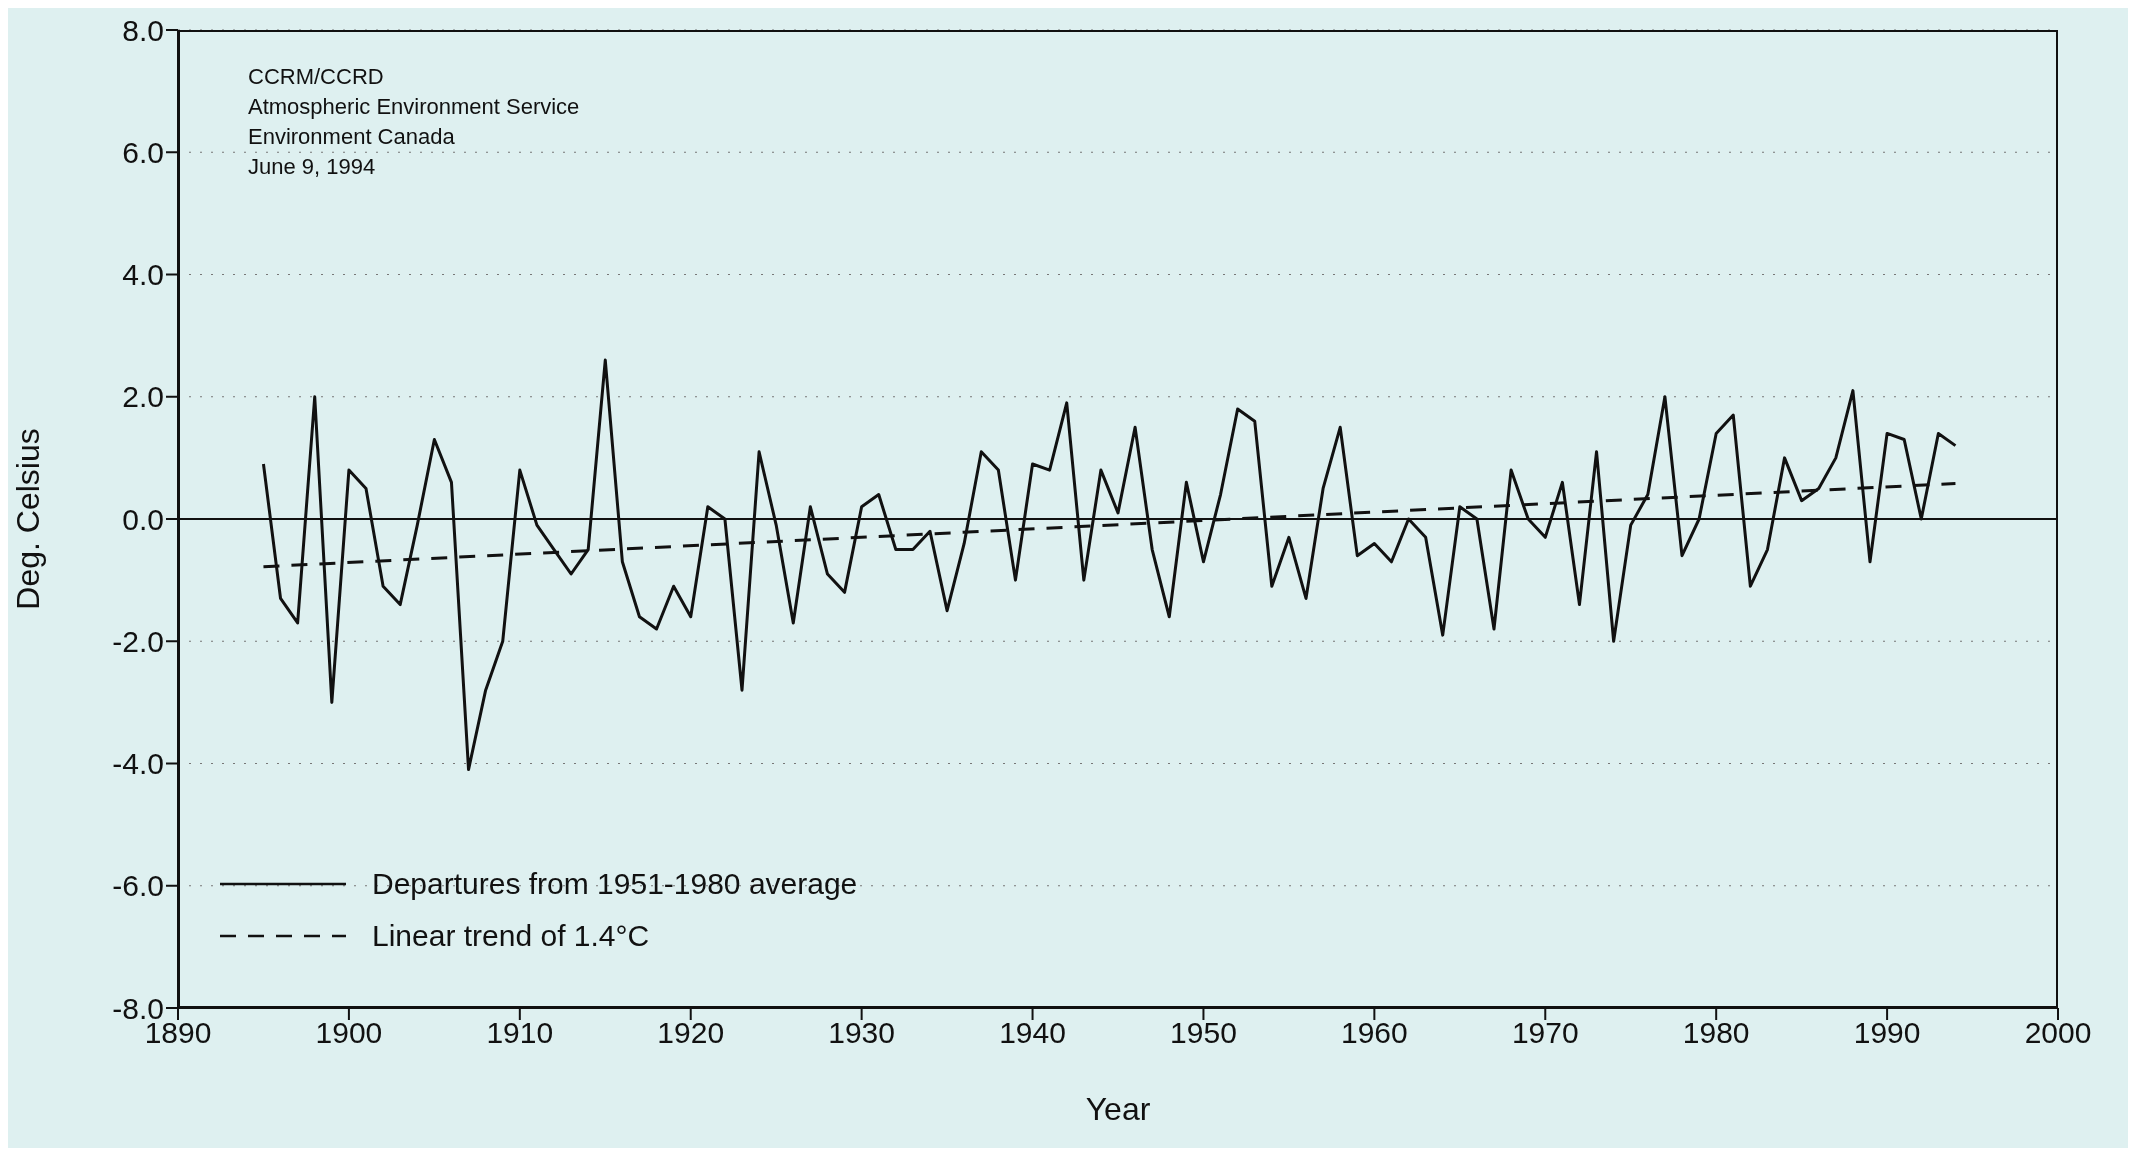 This screenshot has height=1165, width=2148. I want to click on y-tick-label: 6.0, so click(143, 152).